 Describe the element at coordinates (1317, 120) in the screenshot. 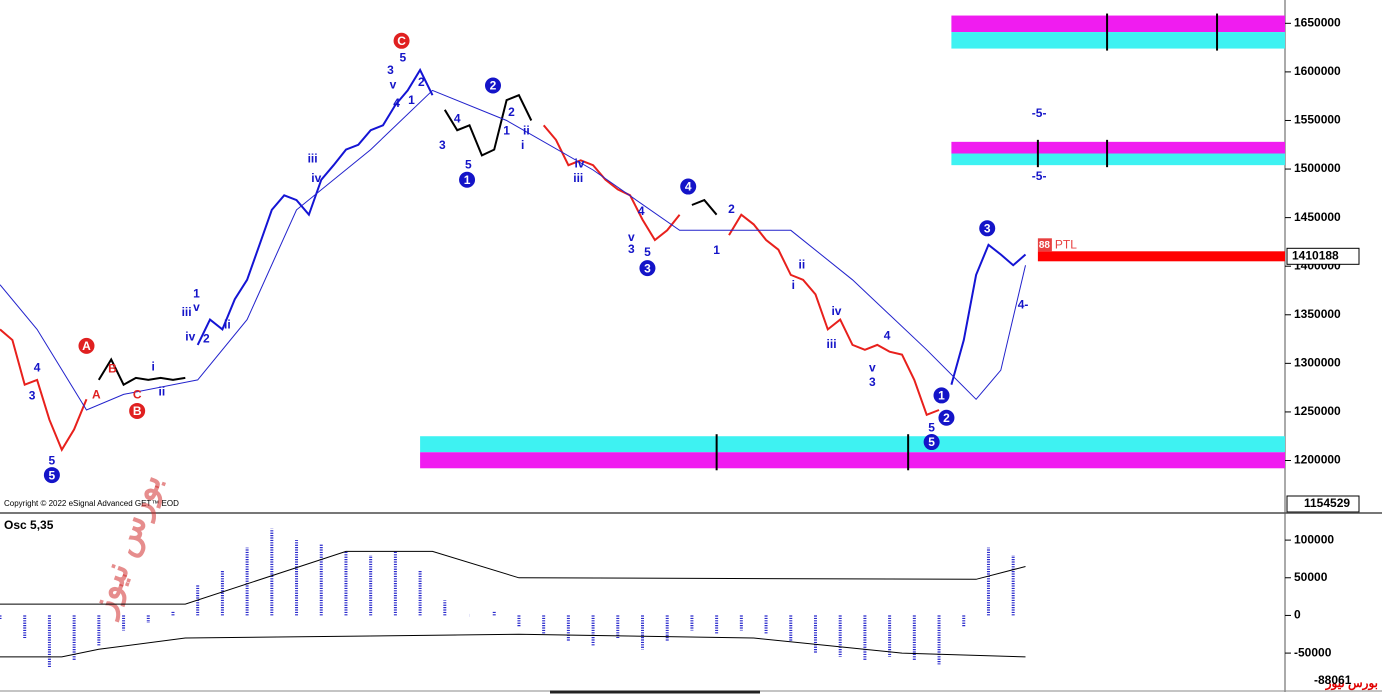

I see `y-tick-label: 1550000` at that location.